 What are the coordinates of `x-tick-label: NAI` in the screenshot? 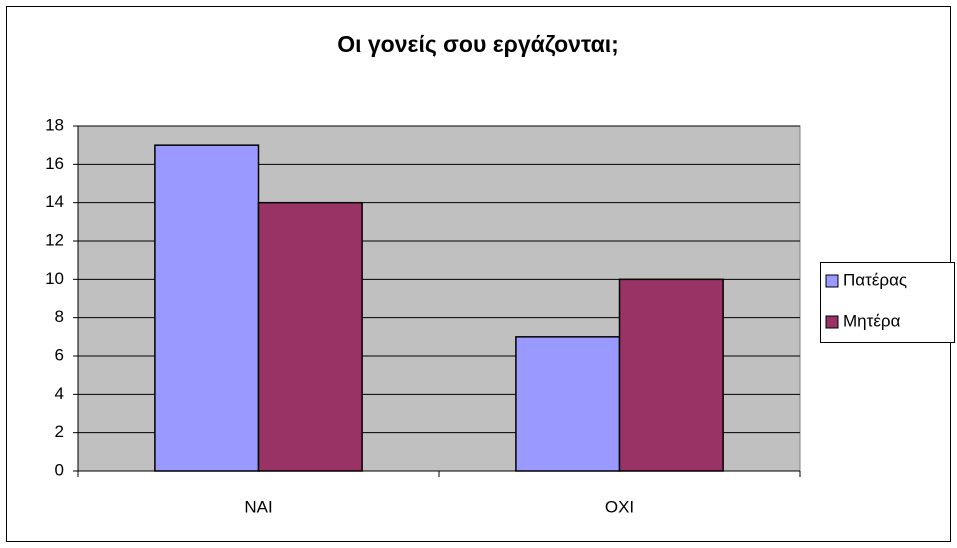 It's located at (258, 506).